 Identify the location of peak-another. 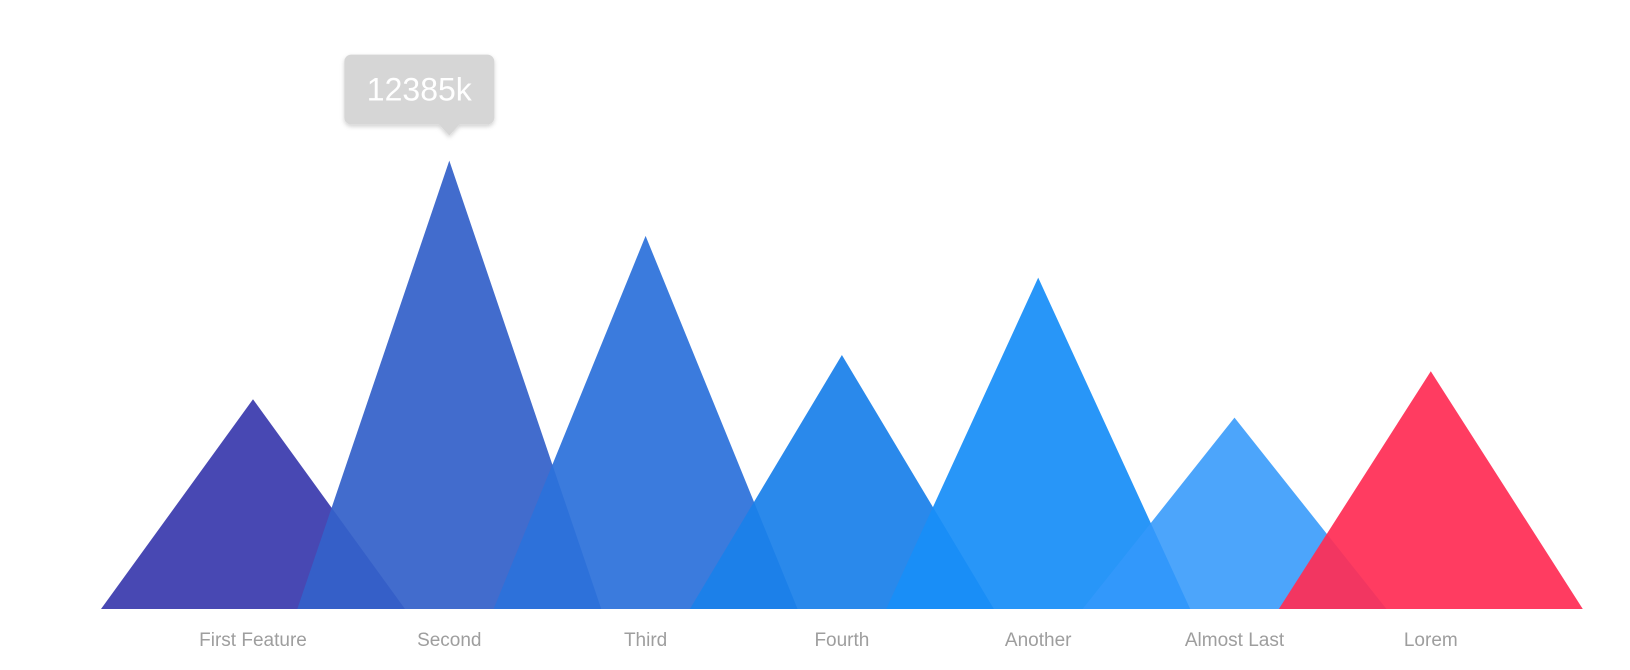
(1038, 443).